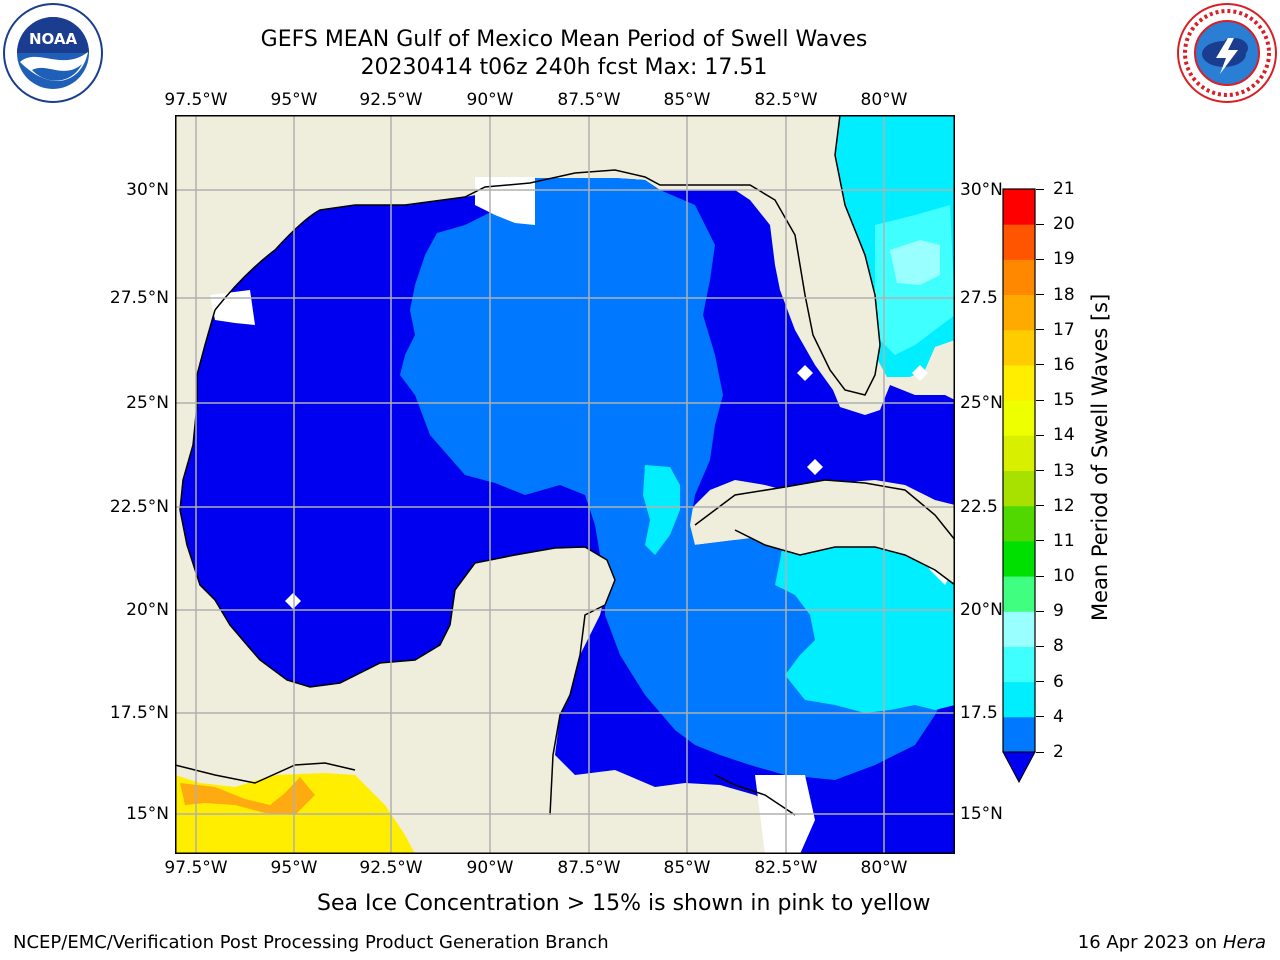 This screenshot has height=960, width=1280. I want to click on chart-title-line2: 20230414 t06z 240h fcst Max: 17.51, so click(564, 67).